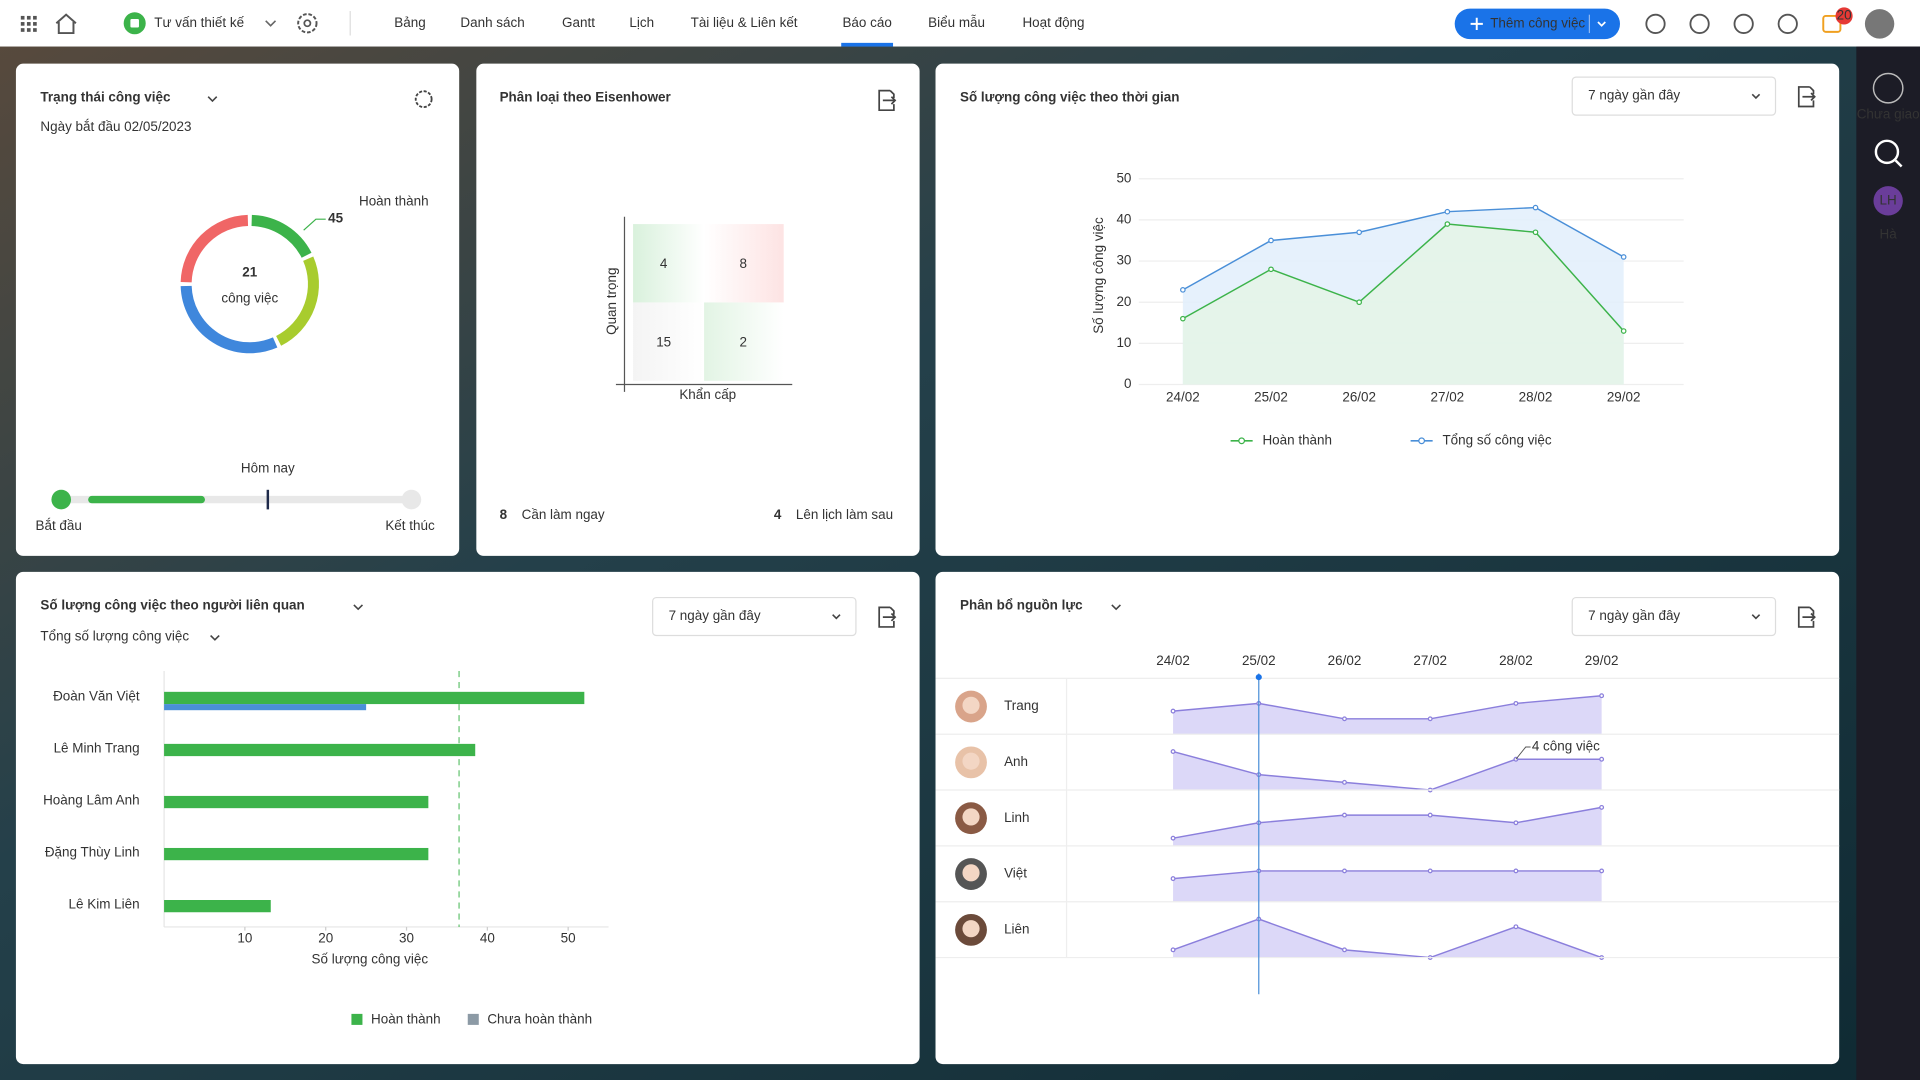 The image size is (1920, 1080). What do you see at coordinates (1123, 218) in the screenshot?
I see `y-tick-label: 40` at bounding box center [1123, 218].